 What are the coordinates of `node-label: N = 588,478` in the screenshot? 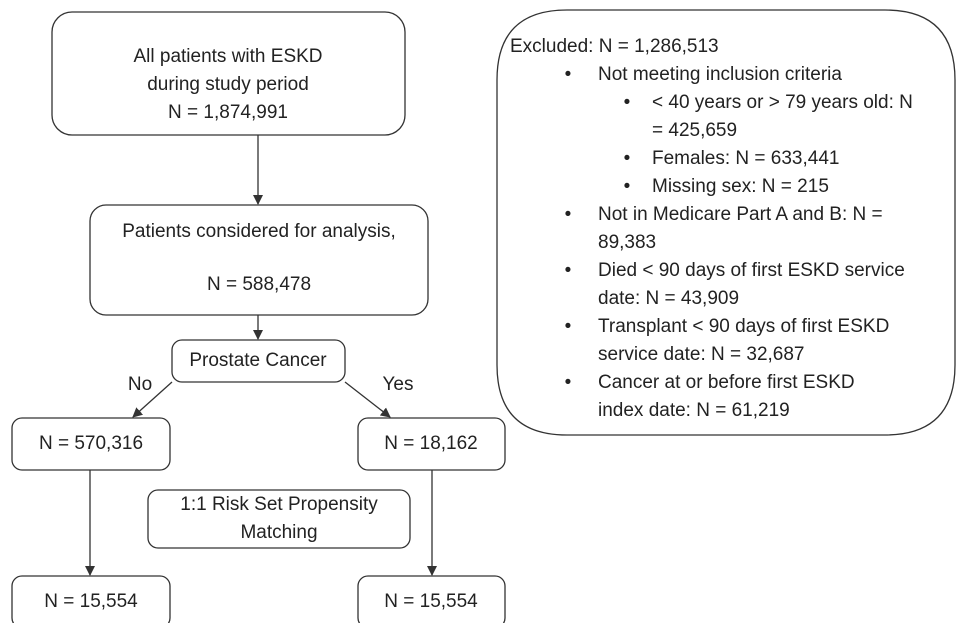 It's located at (259, 284).